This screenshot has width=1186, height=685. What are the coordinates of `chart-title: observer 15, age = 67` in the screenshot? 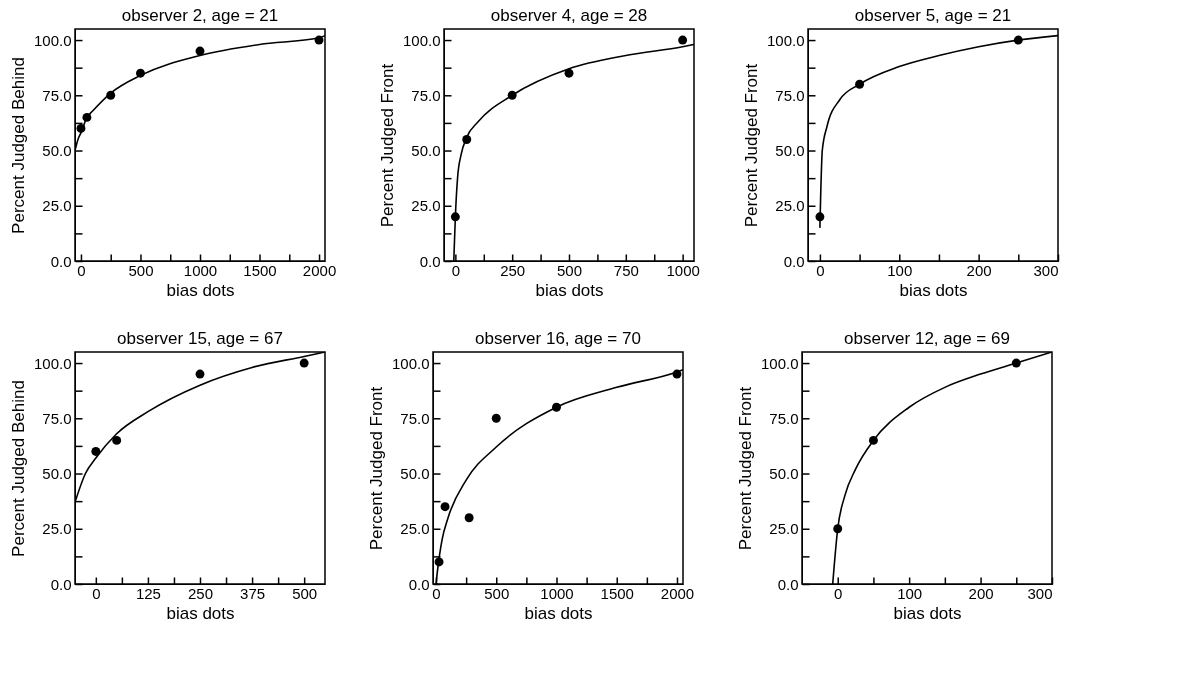 It's located at (200, 338).